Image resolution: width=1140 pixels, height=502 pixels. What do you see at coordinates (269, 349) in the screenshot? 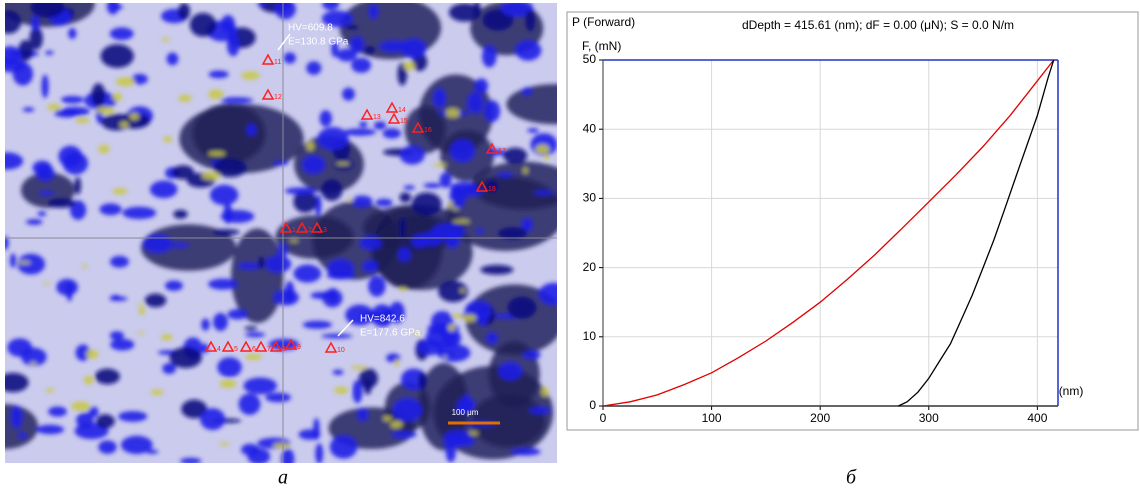
I see `marker-label: 7` at bounding box center [269, 349].